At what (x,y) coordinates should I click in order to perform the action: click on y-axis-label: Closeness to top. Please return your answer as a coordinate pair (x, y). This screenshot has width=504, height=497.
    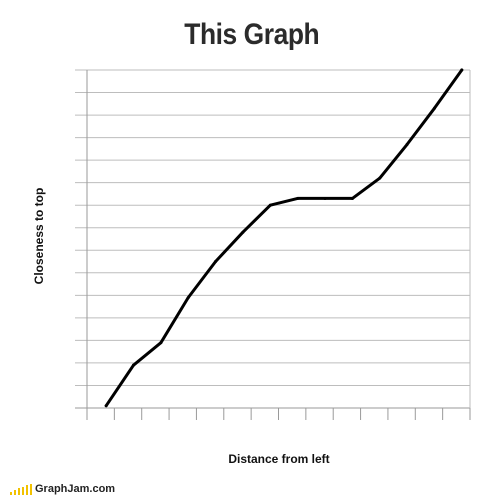
    Looking at the image, I should click on (39, 236).